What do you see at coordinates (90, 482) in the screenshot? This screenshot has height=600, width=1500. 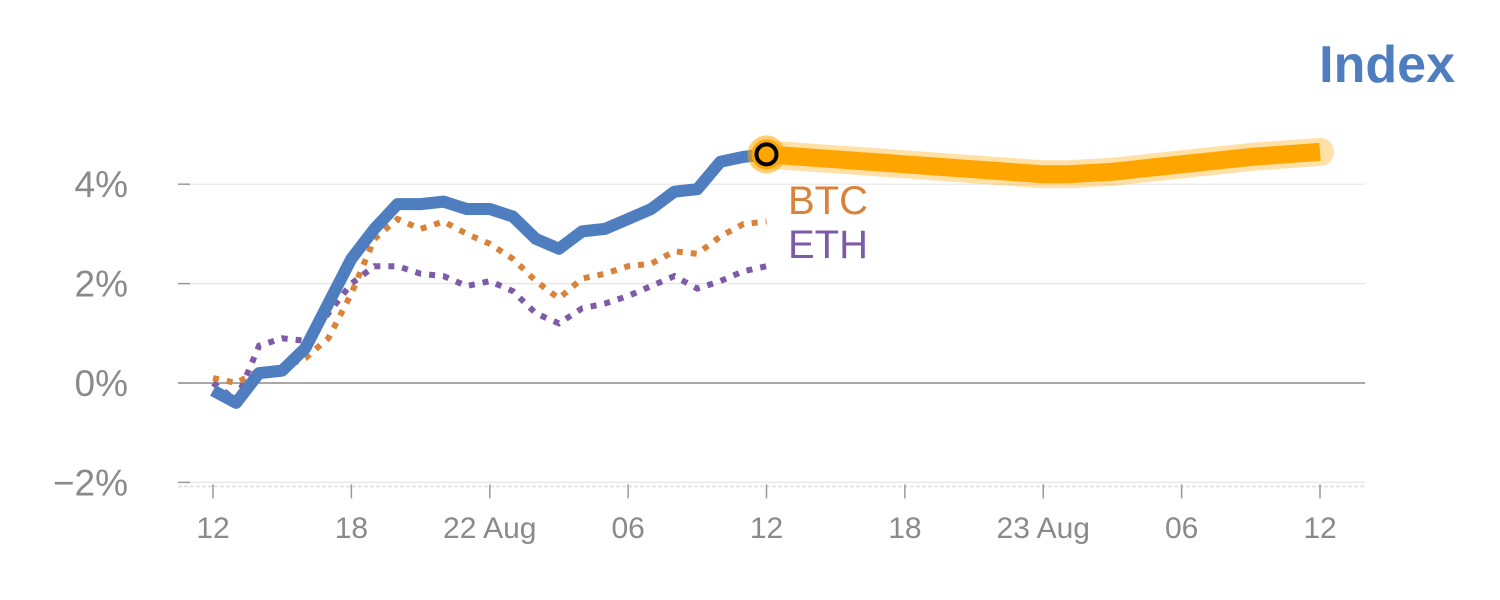 I see `y-tick-label: −2%` at bounding box center [90, 482].